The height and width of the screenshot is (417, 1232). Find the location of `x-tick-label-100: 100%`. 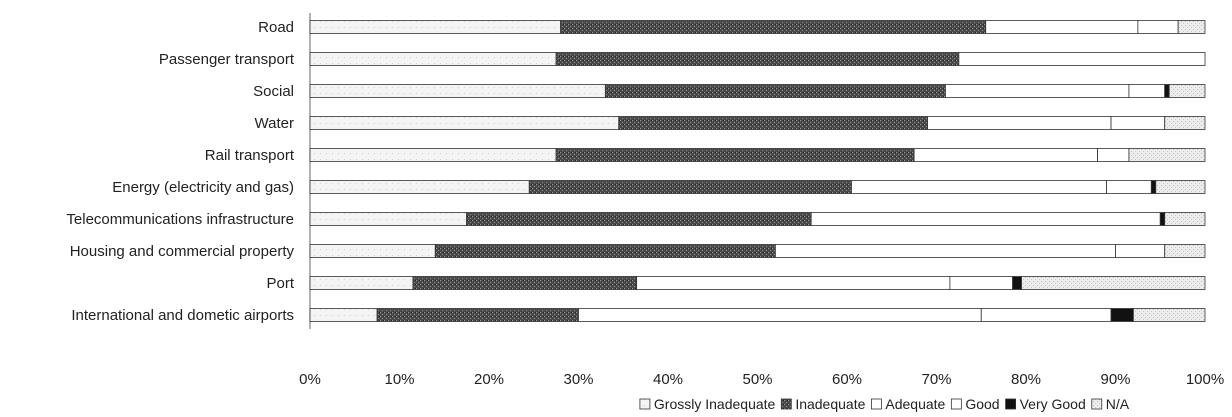

x-tick-label-100: 100% is located at coordinates (1205, 379).